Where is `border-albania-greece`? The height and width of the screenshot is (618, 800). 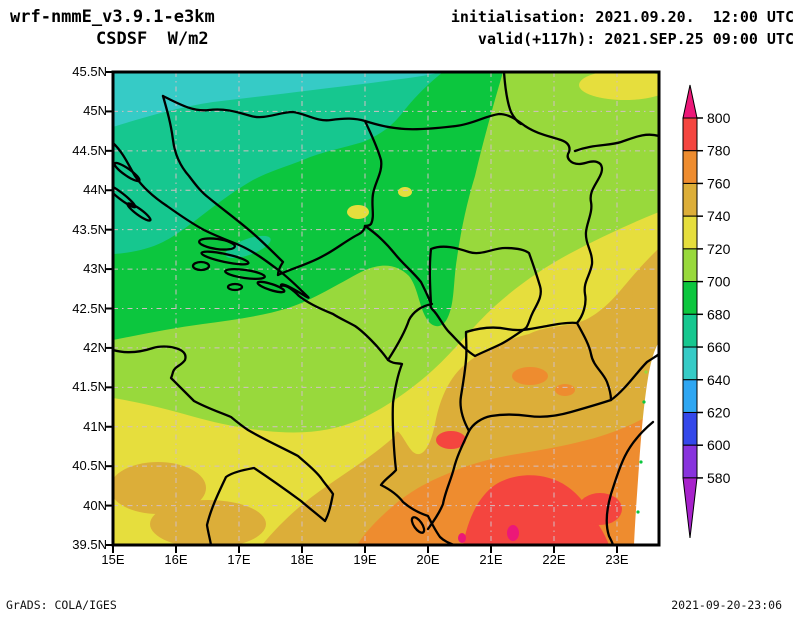 border-albania-greece is located at coordinates (448, 480).